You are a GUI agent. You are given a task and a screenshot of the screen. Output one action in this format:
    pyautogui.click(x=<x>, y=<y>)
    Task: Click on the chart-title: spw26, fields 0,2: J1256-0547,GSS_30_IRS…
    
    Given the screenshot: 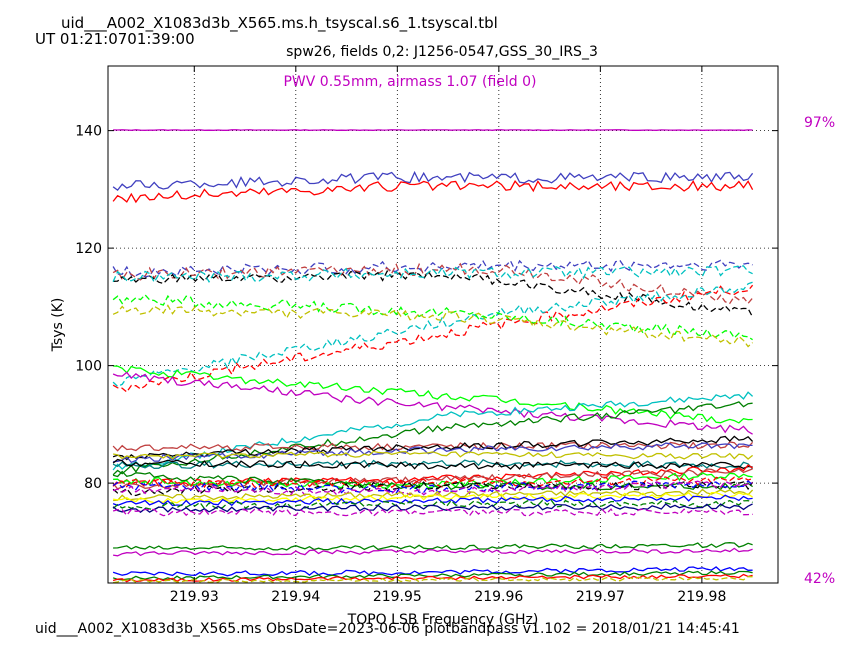 What is the action you would take?
    pyautogui.click(x=442, y=52)
    